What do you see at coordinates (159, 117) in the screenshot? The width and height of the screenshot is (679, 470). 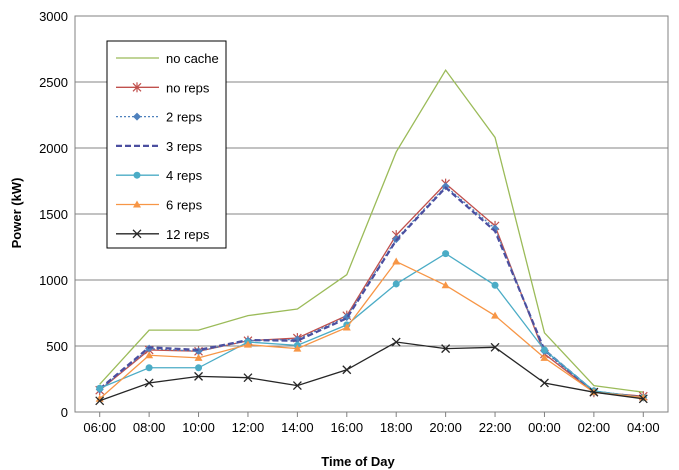 I see `legend-item-2-reps: 2 reps` at bounding box center [159, 117].